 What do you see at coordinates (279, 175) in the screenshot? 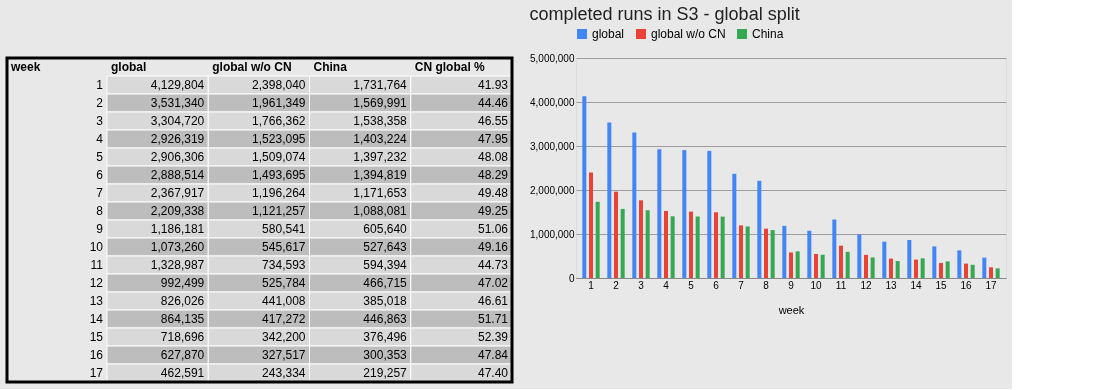
I see `data-label: 1,493,695` at bounding box center [279, 175].